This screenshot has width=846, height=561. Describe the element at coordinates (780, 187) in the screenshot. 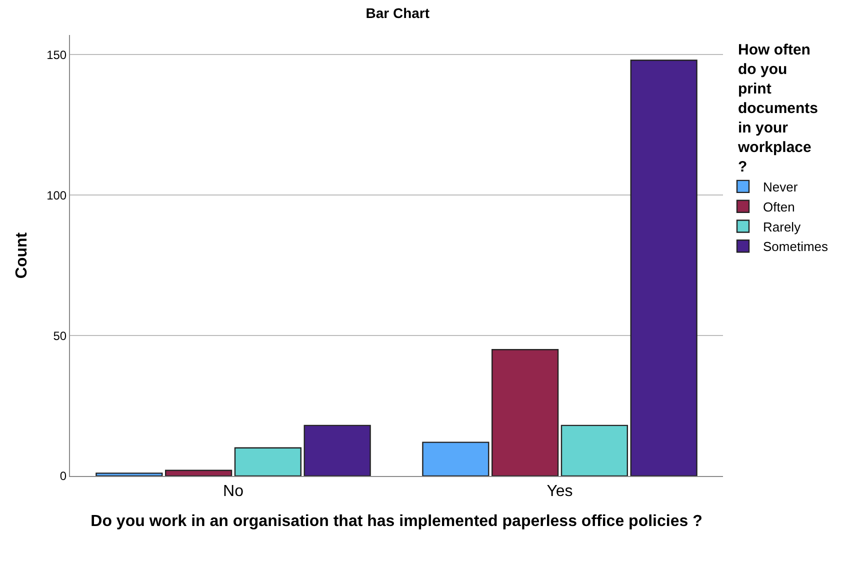

I see `legend-label: Never` at that location.